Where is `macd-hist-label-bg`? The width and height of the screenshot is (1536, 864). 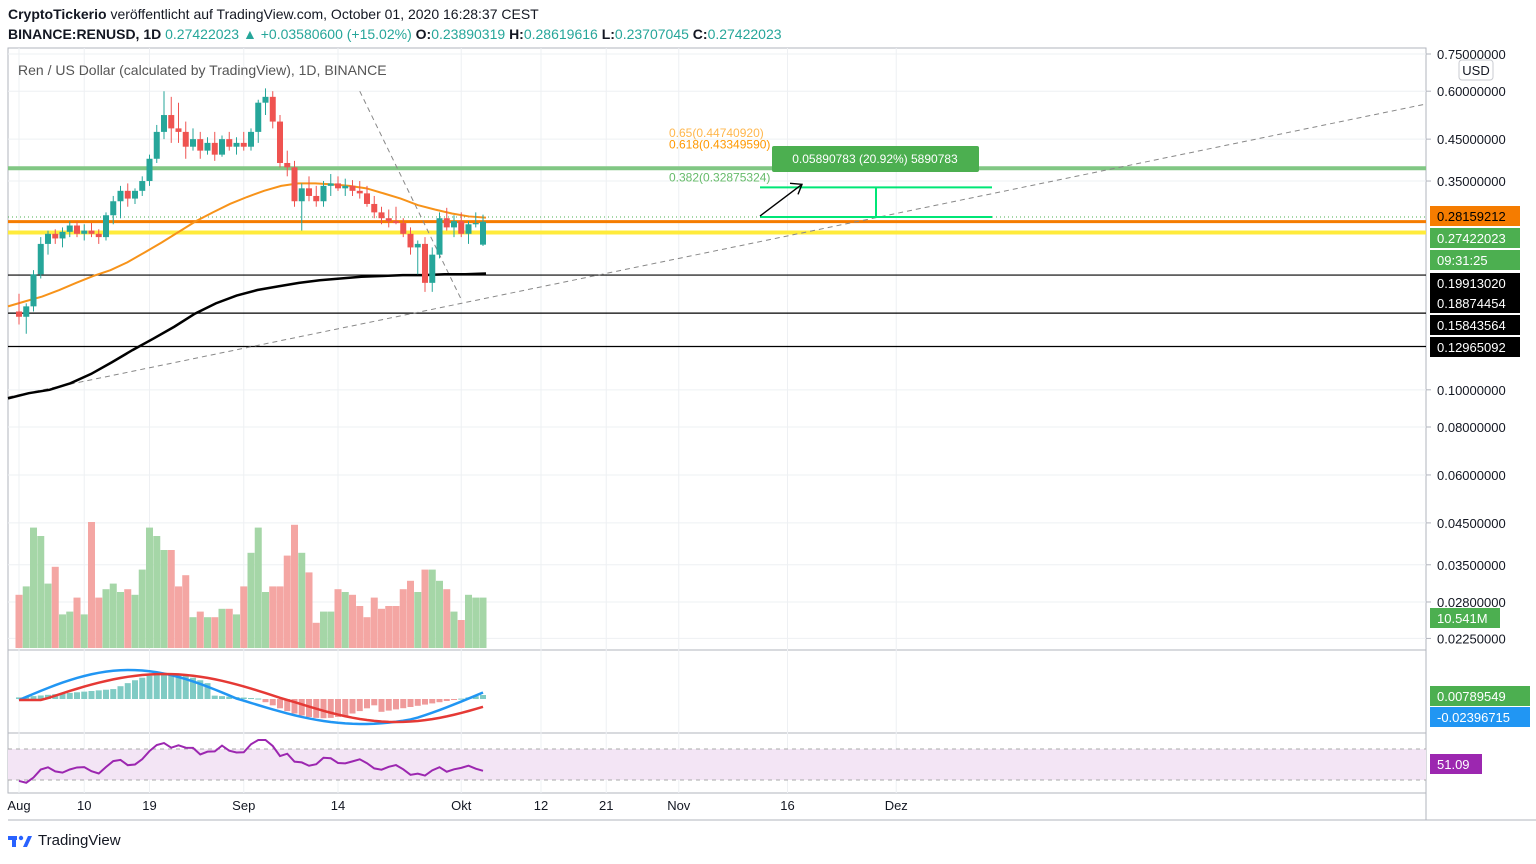 macd-hist-label-bg is located at coordinates (1480, 696).